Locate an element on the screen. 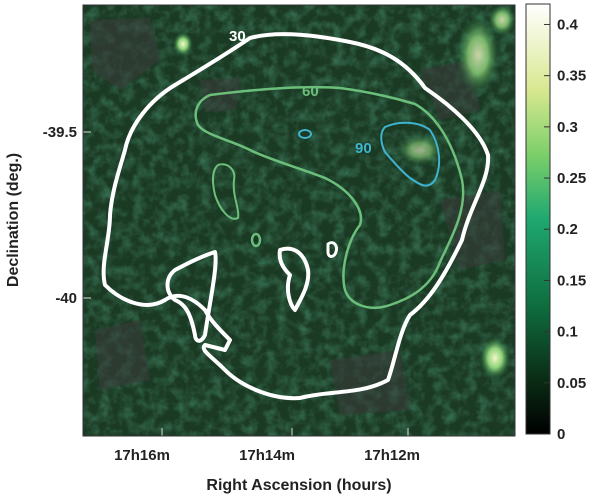 The width and height of the screenshot is (601, 495). contour-label-60: 60 is located at coordinates (310, 91).